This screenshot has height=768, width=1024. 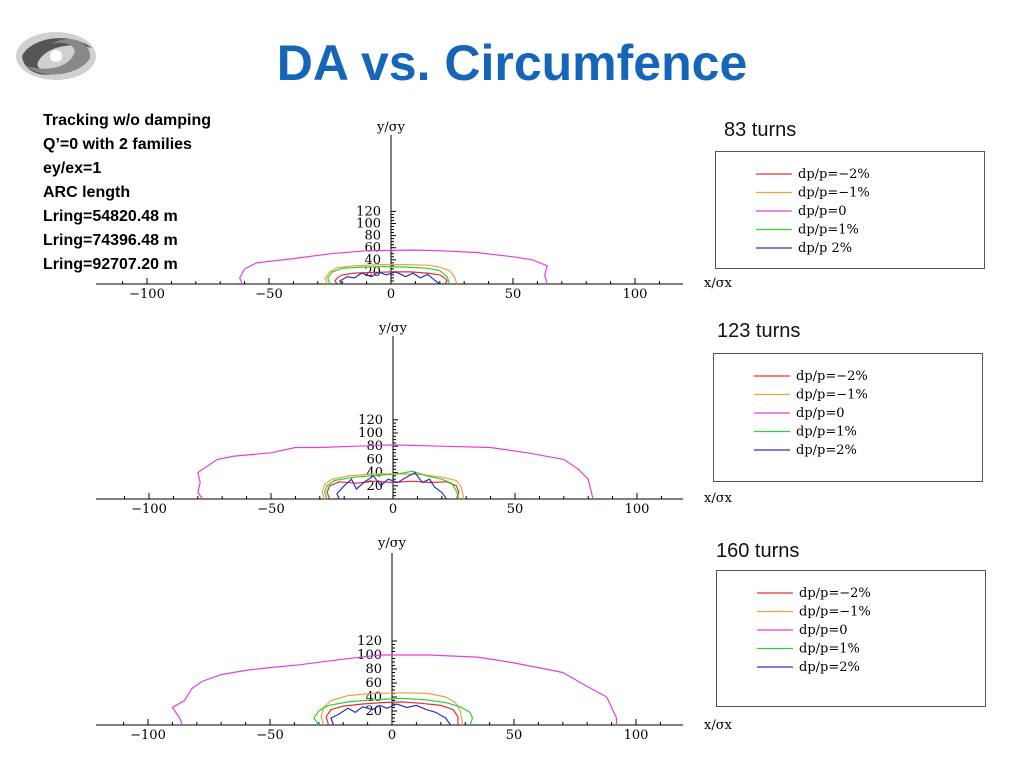 What do you see at coordinates (758, 551) in the screenshot?
I see `turns-label: 160 turns` at bounding box center [758, 551].